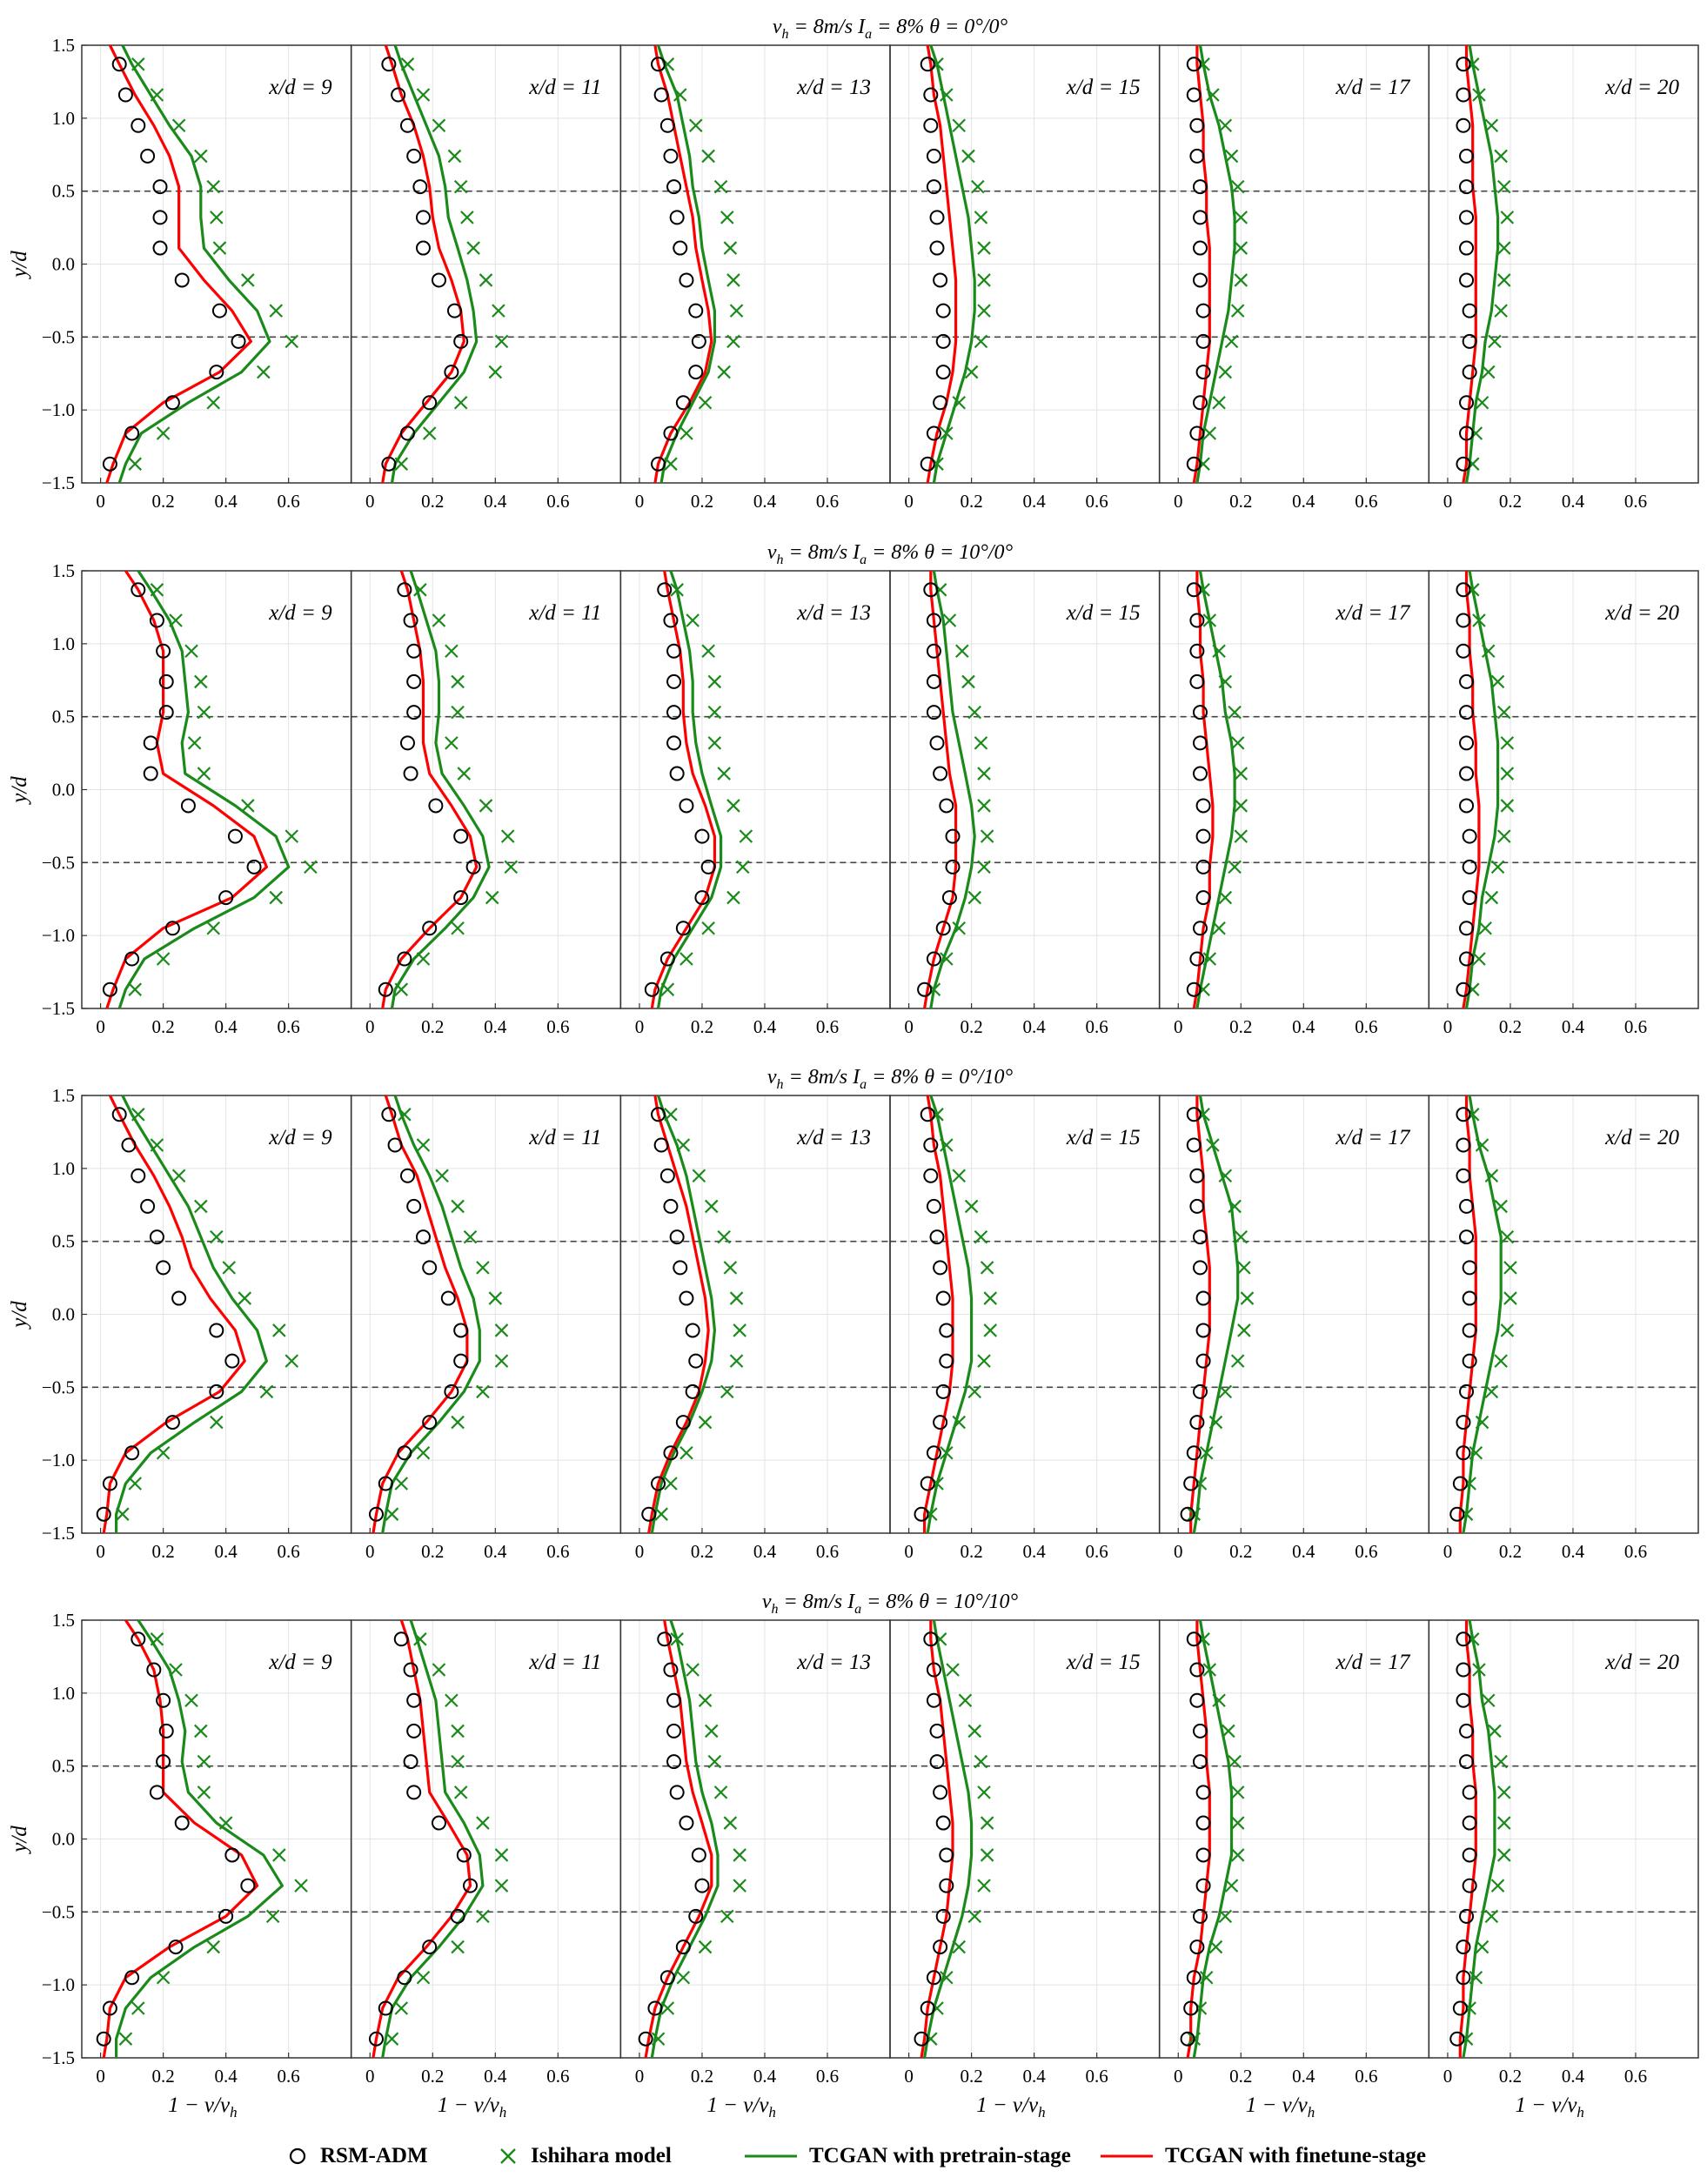 The height and width of the screenshot is (2184, 1707). Describe the element at coordinates (63, 570) in the screenshot. I see `y-tick-label: 1.5` at that location.